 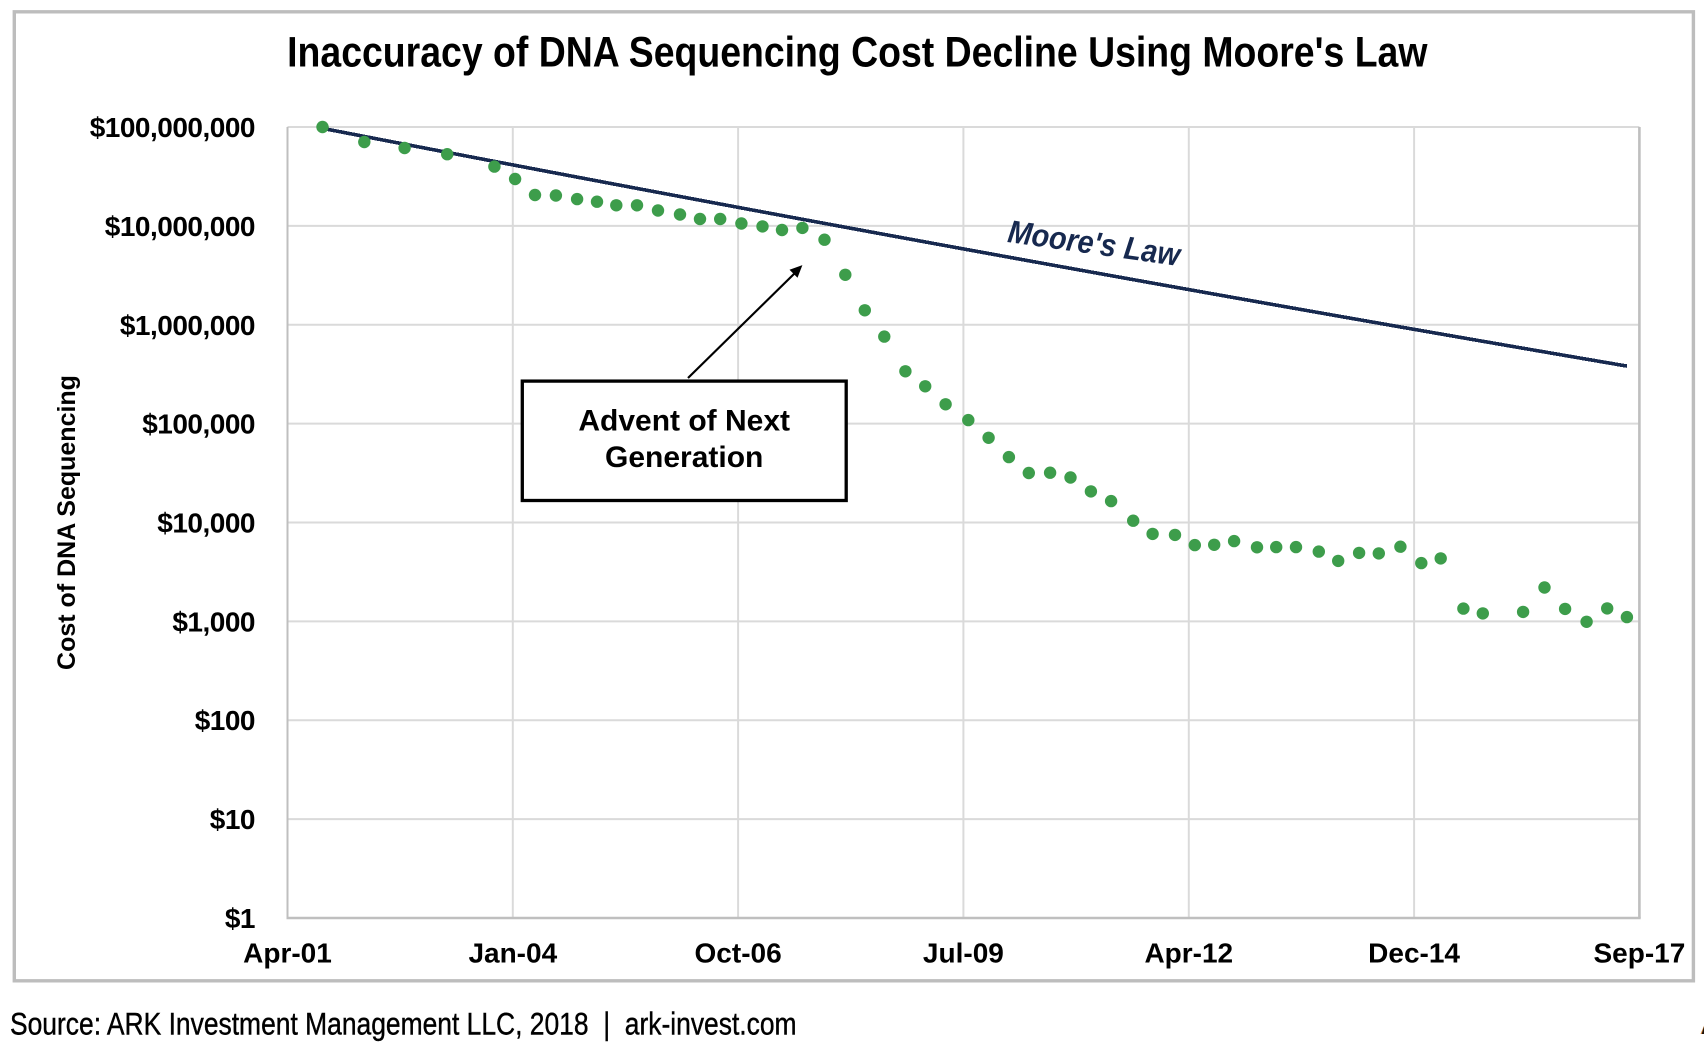 I want to click on svg-text: Oct-06, so click(x=738, y=952).